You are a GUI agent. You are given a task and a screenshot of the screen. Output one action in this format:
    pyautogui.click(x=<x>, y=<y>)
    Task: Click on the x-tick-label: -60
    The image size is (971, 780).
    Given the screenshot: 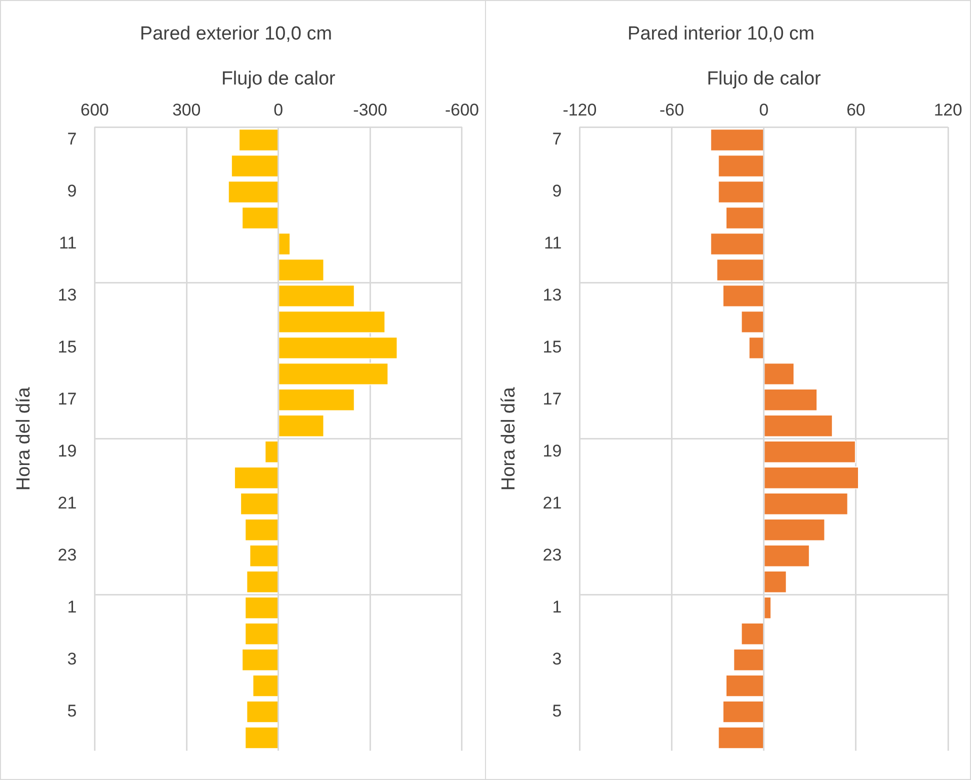 What is the action you would take?
    pyautogui.click(x=671, y=110)
    